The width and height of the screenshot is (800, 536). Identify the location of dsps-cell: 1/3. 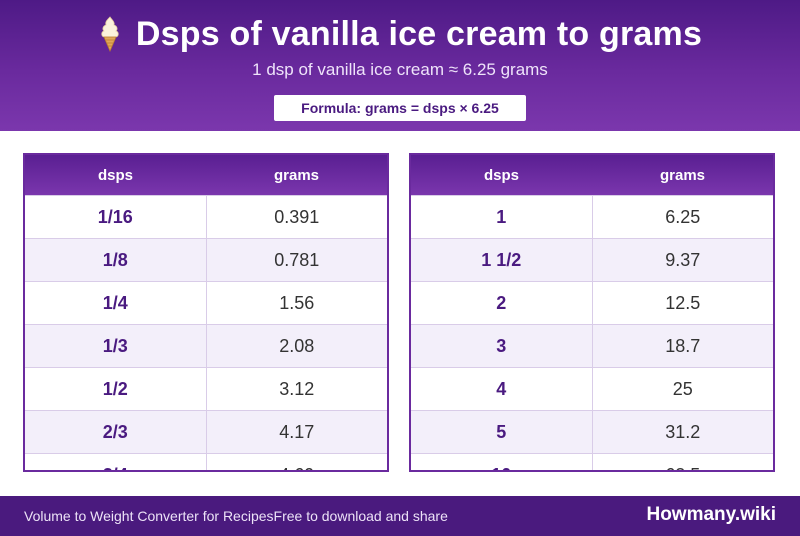
(116, 346).